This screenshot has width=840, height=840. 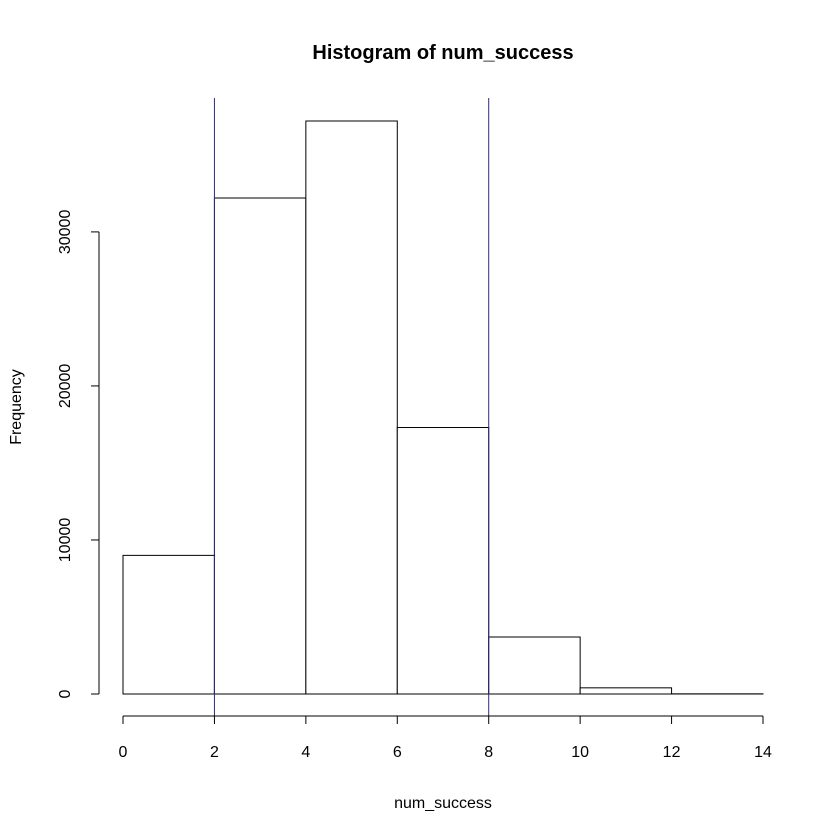 I want to click on y-ticks: 0 10000 20000 30000, so click(x=78, y=454).